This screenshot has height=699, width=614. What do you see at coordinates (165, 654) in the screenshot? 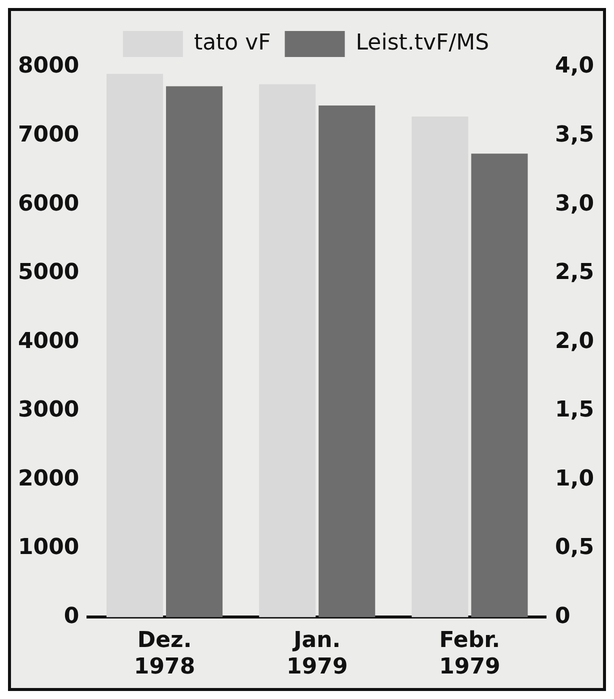
I see `x-tick-label: Dez. 1978` at bounding box center [165, 654].